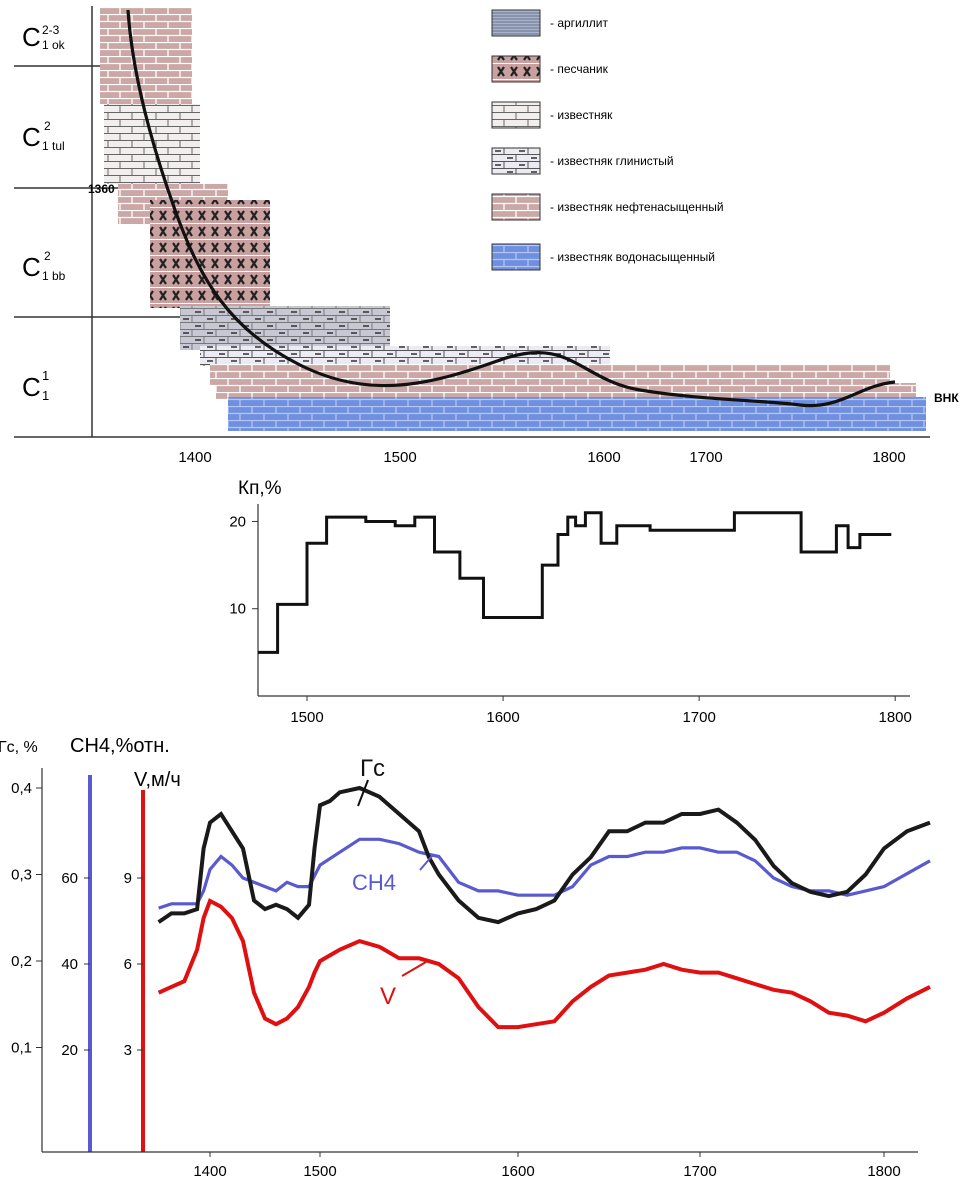 The height and width of the screenshot is (1186, 971). Describe the element at coordinates (895, 717) in the screenshot. I see `kp-x-tick: 1800` at that location.